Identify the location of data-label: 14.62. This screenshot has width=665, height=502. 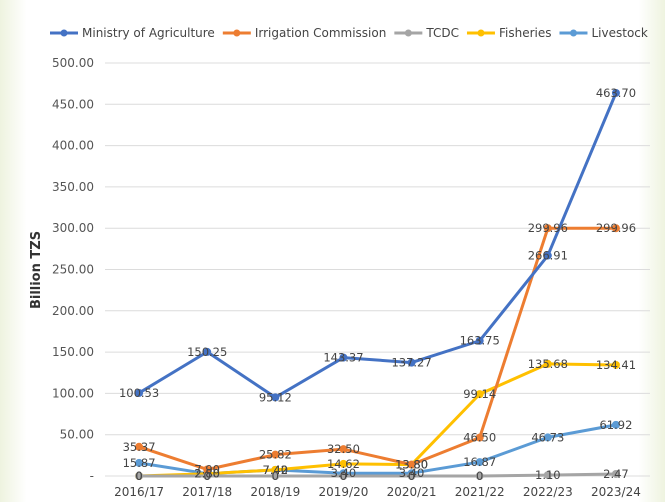
(343, 464).